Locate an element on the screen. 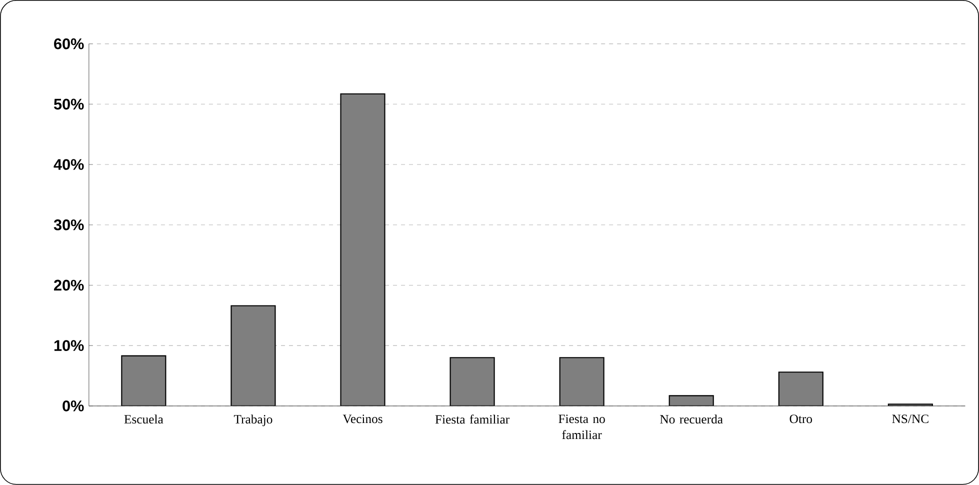 The image size is (979, 485). x-tick-label: Vecinos is located at coordinates (362, 419).